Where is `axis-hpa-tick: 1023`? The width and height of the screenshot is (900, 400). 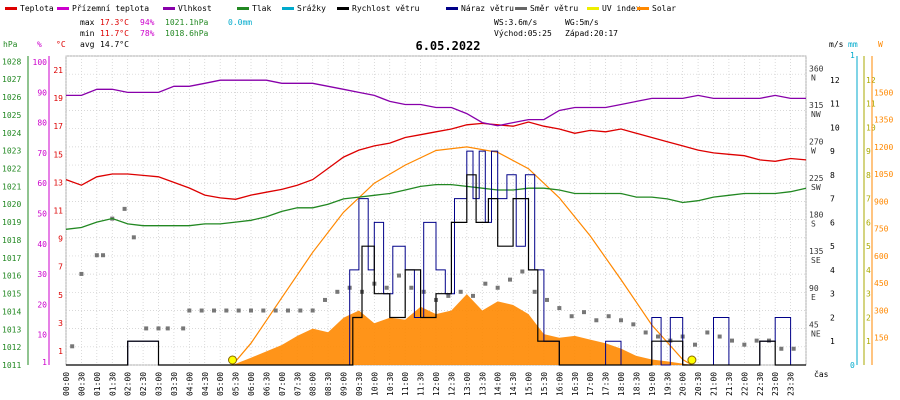 axis-hpa-tick: 1023 is located at coordinates (11, 151).